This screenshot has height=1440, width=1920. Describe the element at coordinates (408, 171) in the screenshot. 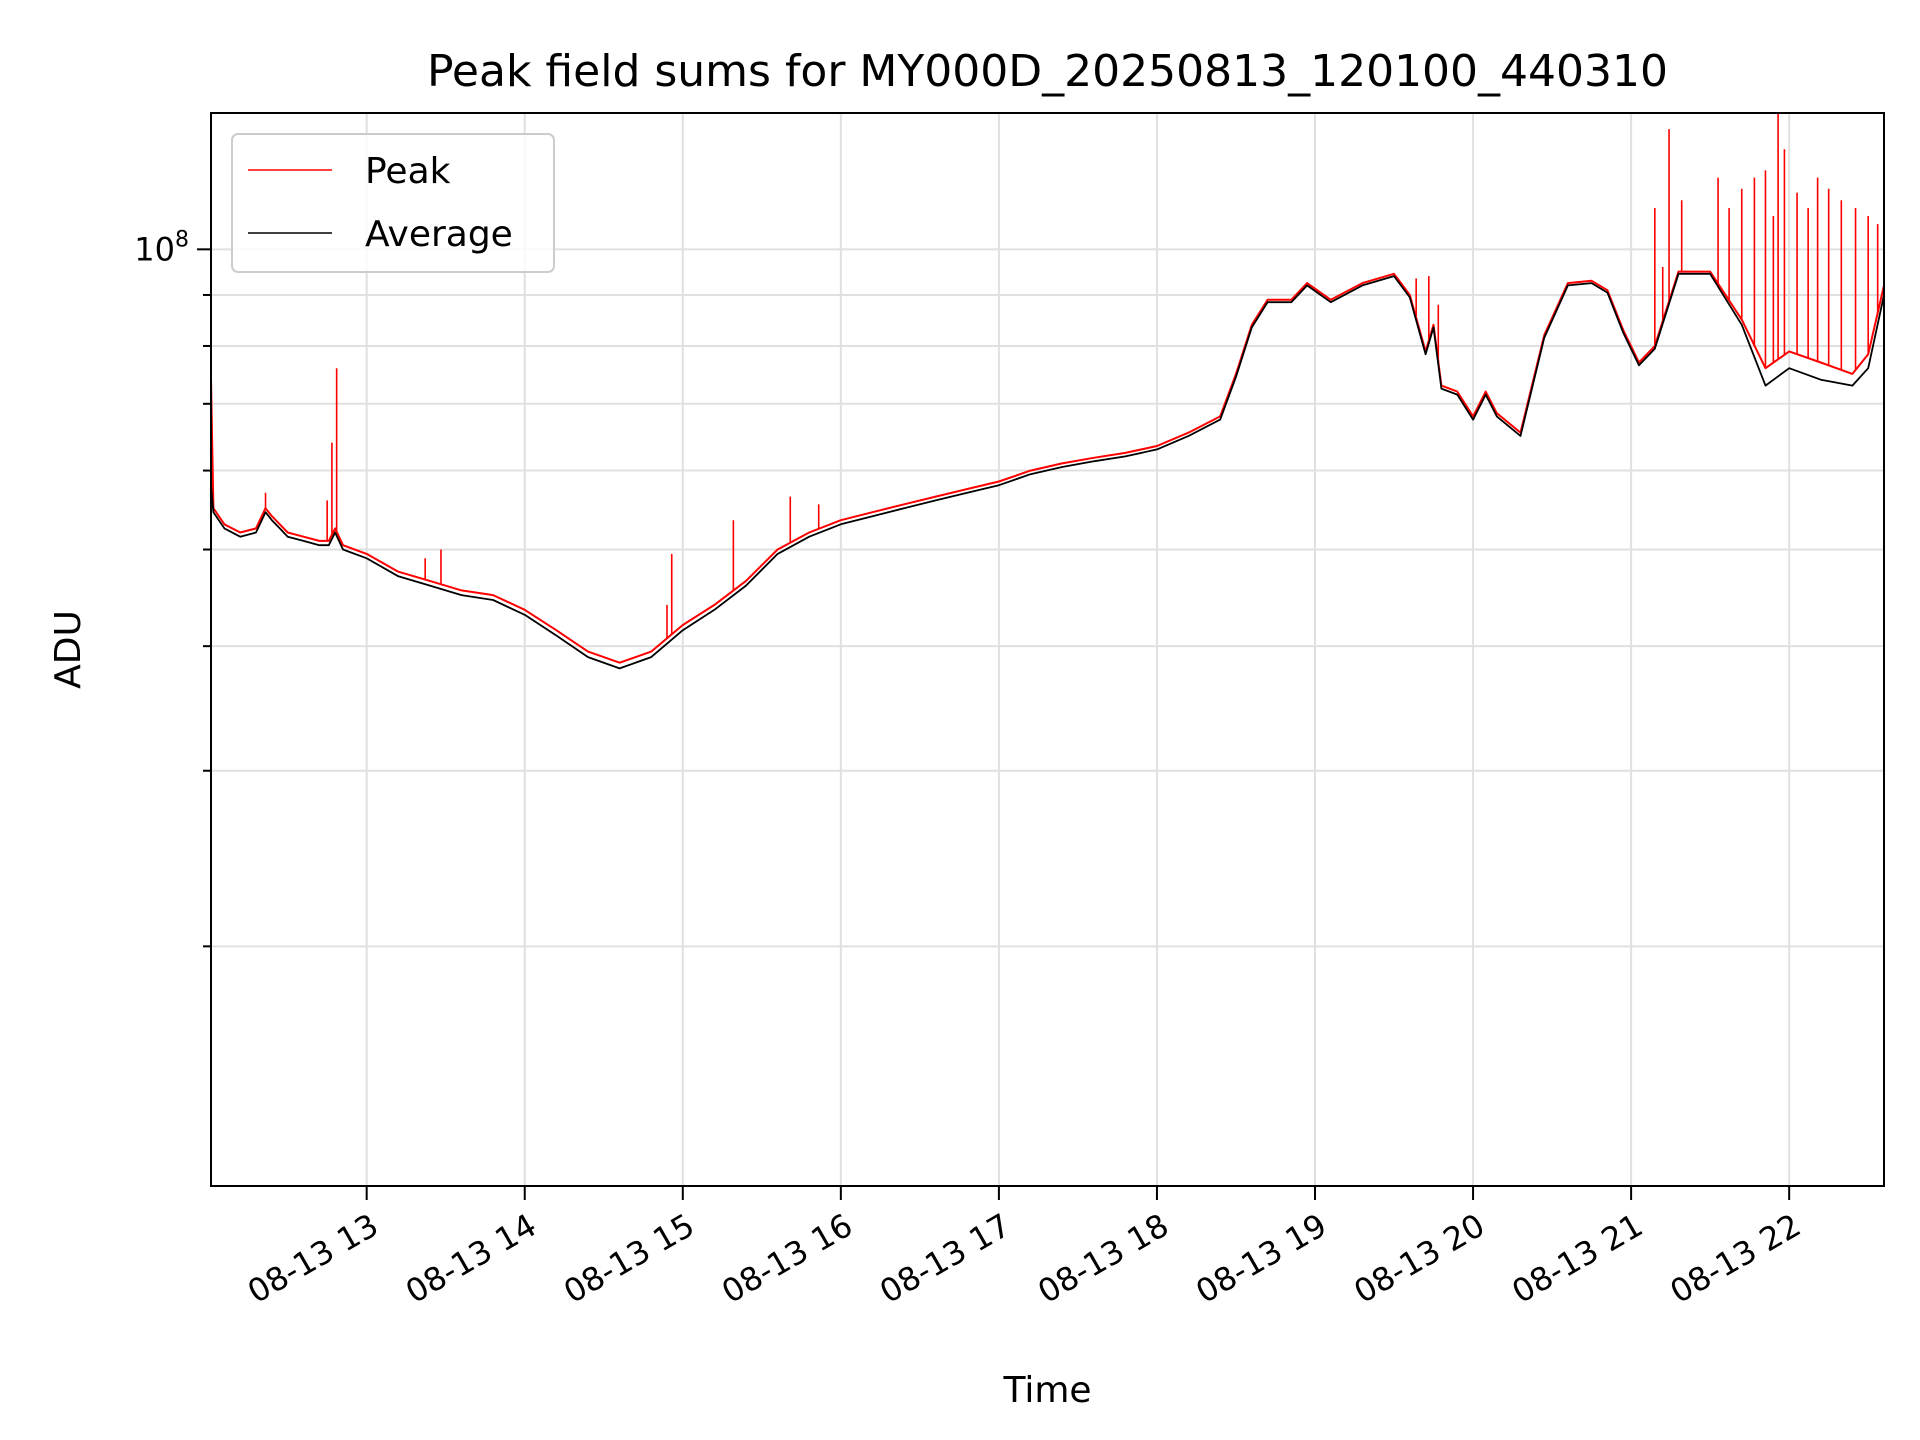

I see `legend-label-peak: Peak` at that location.